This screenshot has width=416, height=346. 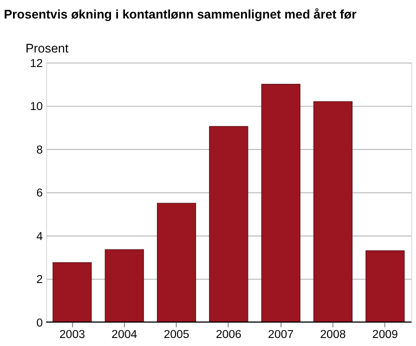 I want to click on y-tick-label: 10, so click(x=36, y=107).